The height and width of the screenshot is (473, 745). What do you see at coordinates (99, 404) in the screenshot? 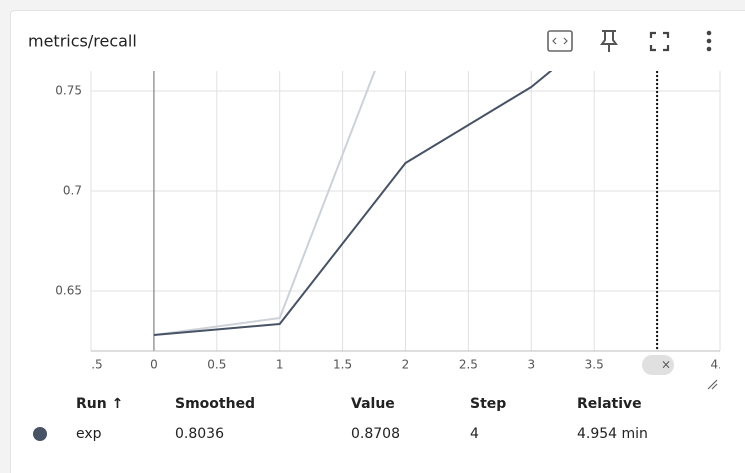
I see `col-header: Run ↑` at bounding box center [99, 404].